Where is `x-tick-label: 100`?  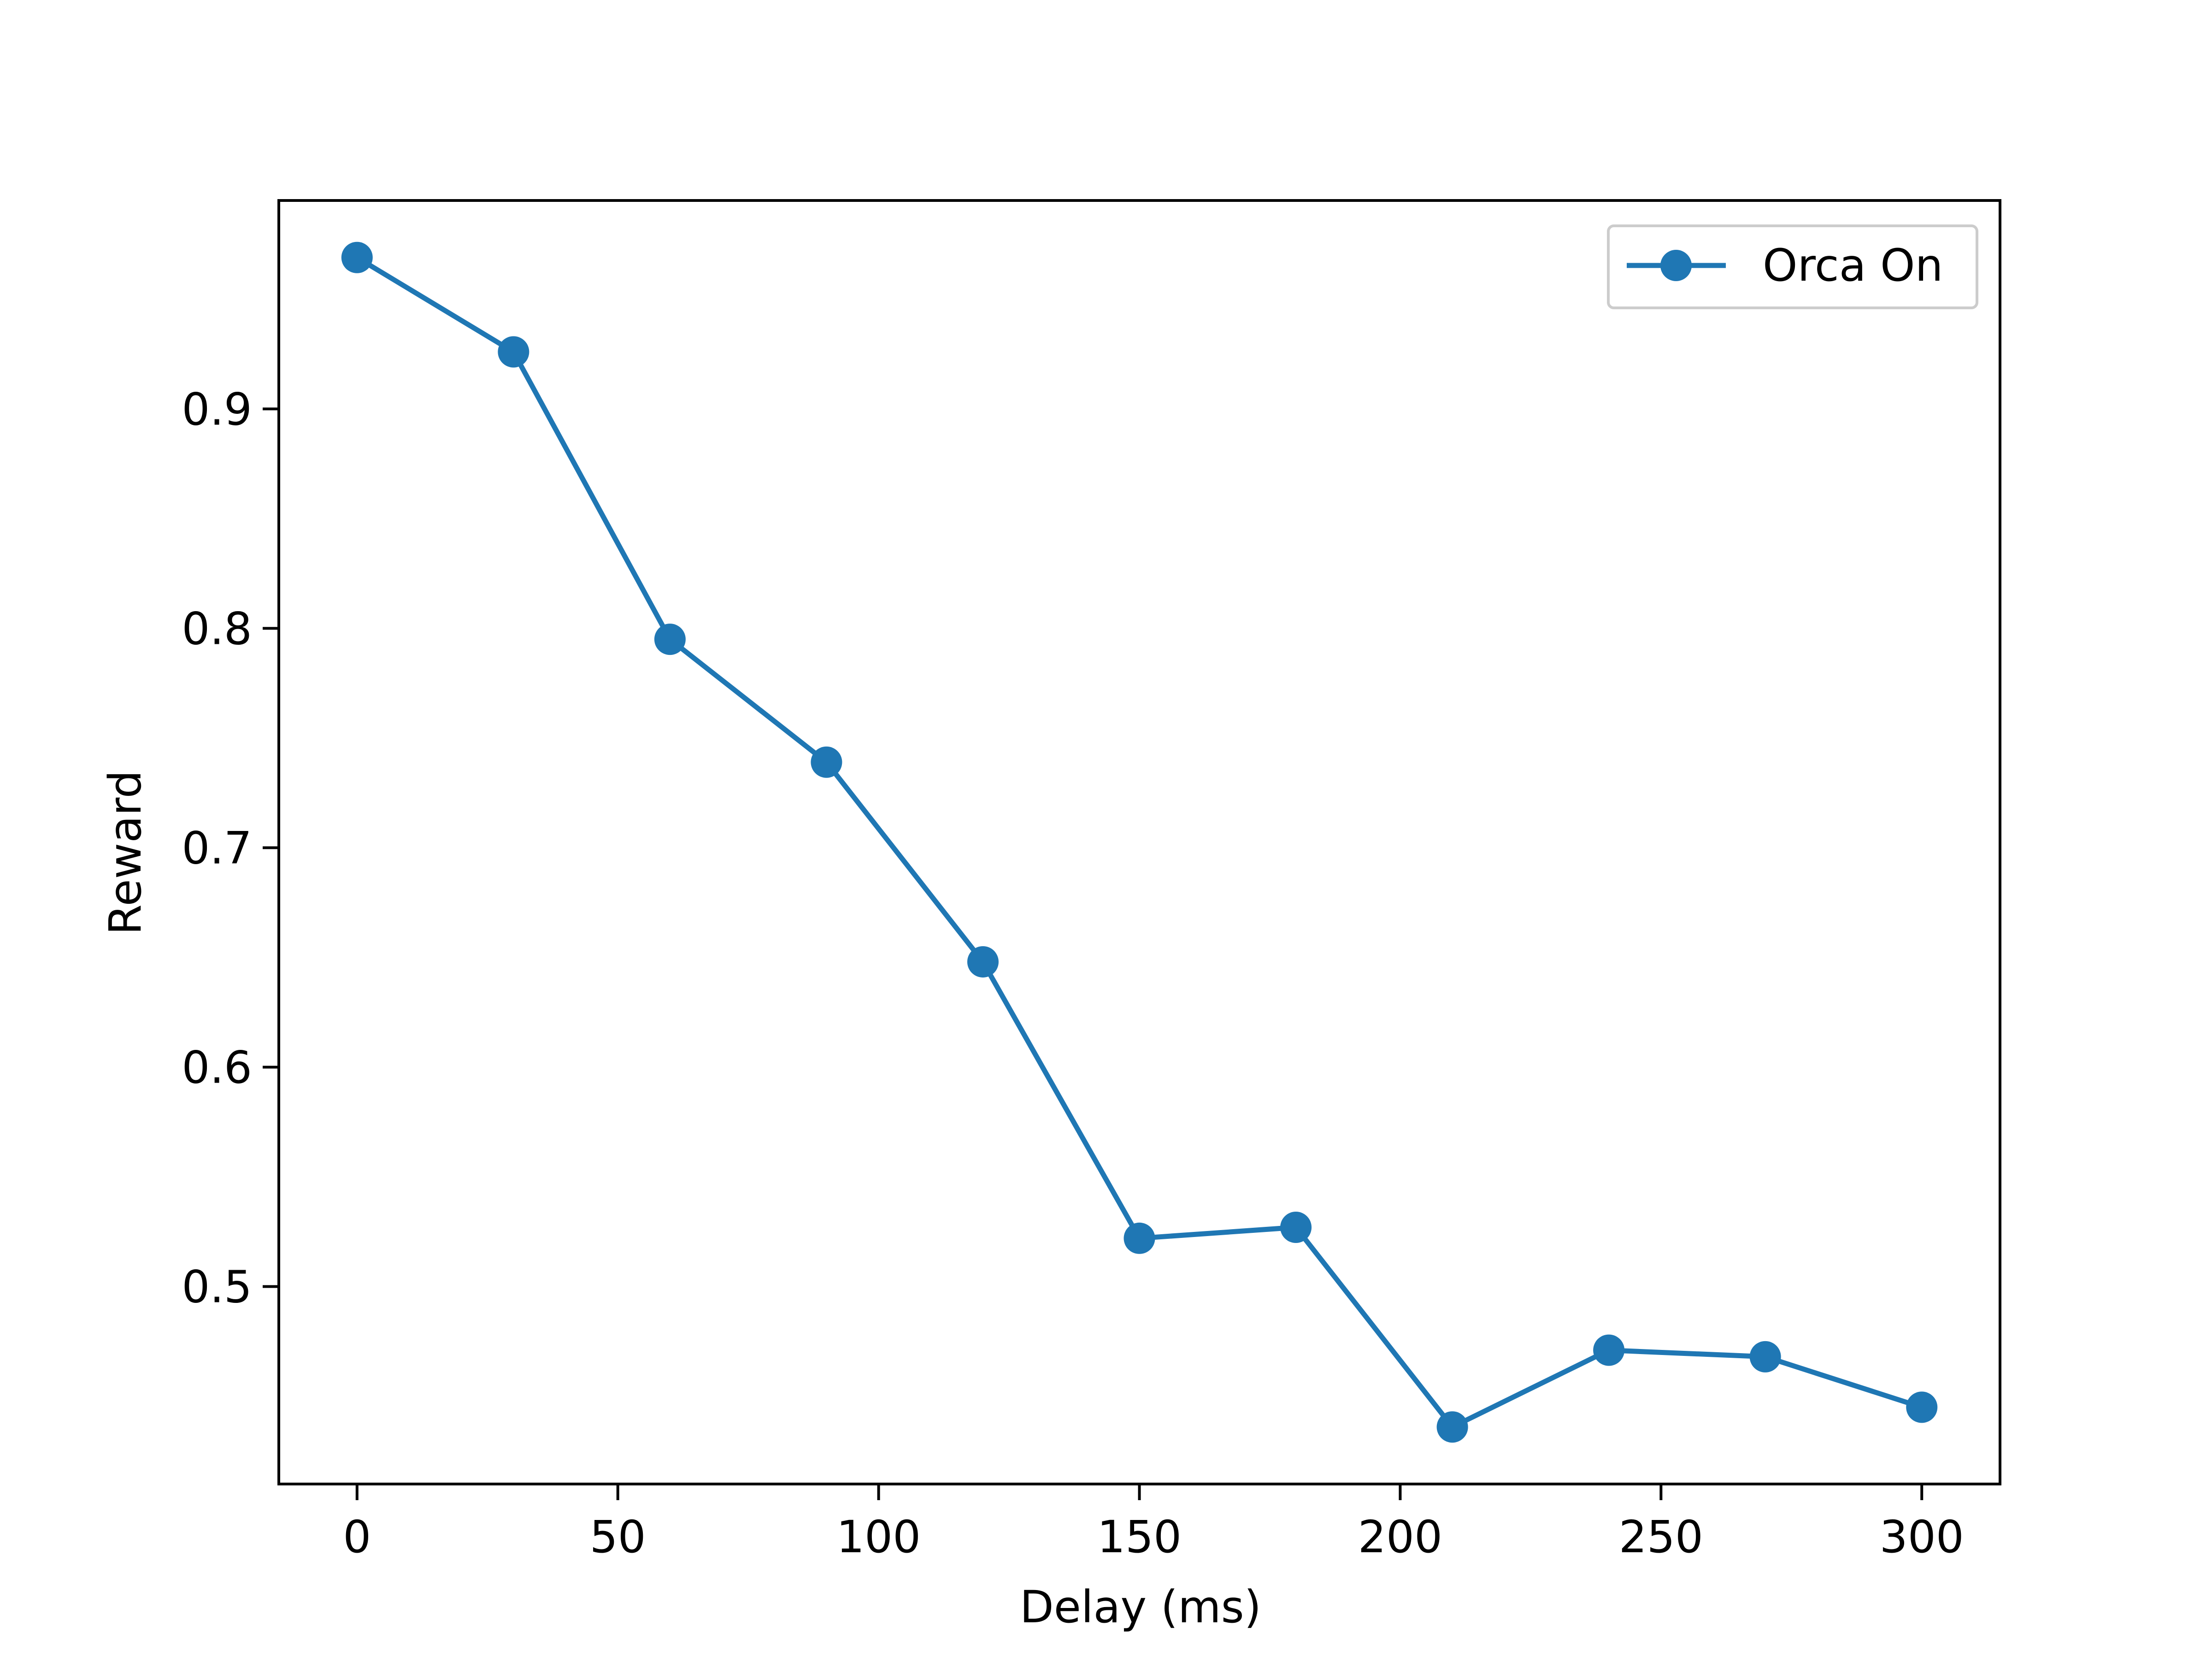 x-tick-label: 100 is located at coordinates (878, 1537).